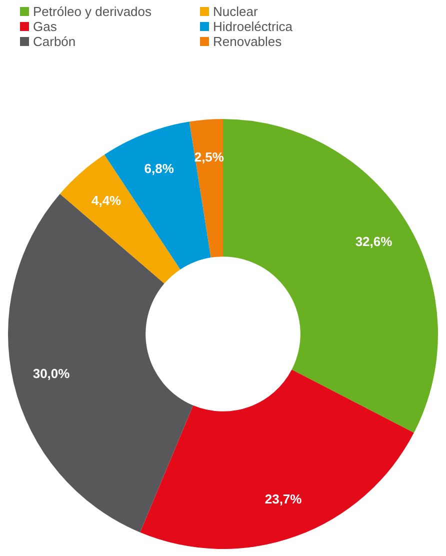  Describe the element at coordinates (45, 26) in the screenshot. I see `legend-label: Gas` at that location.